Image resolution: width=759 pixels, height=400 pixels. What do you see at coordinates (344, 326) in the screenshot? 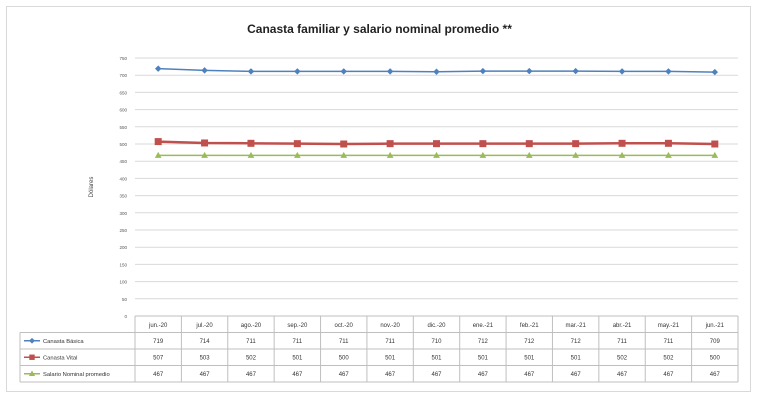
I see `x-tick-label: oct.-20` at bounding box center [344, 326].